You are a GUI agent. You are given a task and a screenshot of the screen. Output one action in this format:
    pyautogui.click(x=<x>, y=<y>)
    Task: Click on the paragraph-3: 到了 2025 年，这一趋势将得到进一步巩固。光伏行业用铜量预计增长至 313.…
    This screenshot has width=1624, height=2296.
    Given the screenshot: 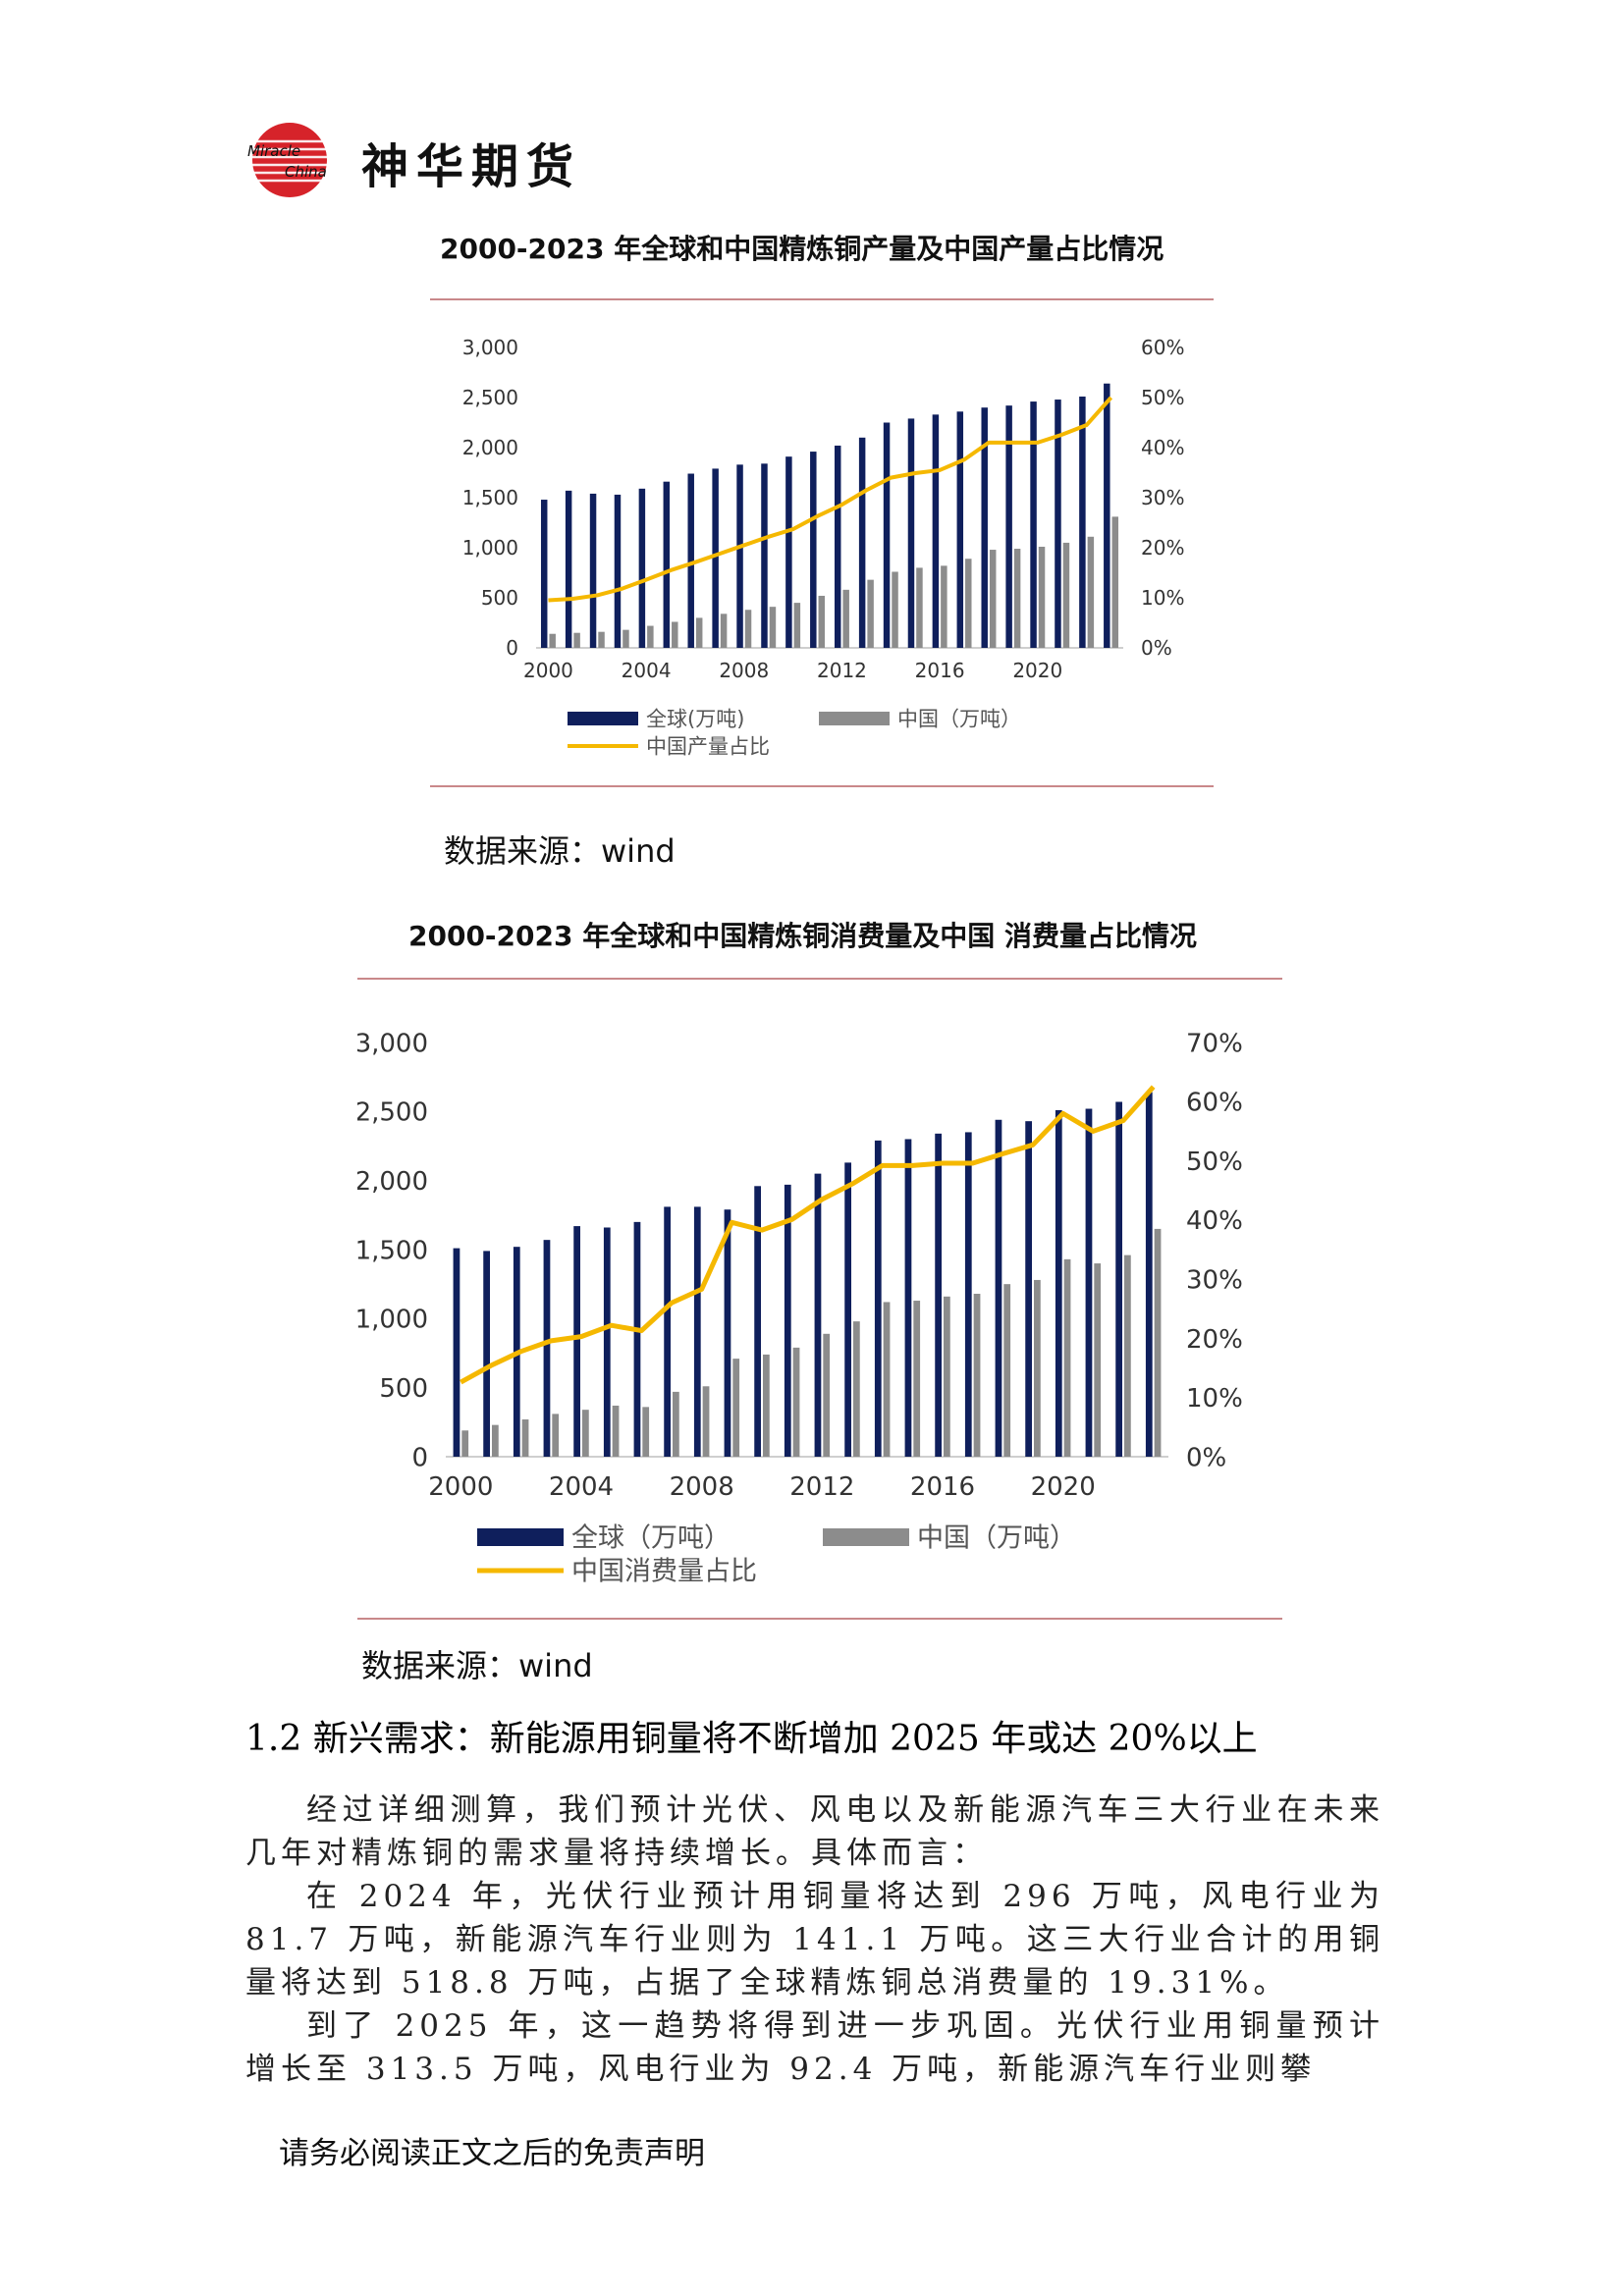 What is the action you would take?
    pyautogui.click(x=814, y=2048)
    